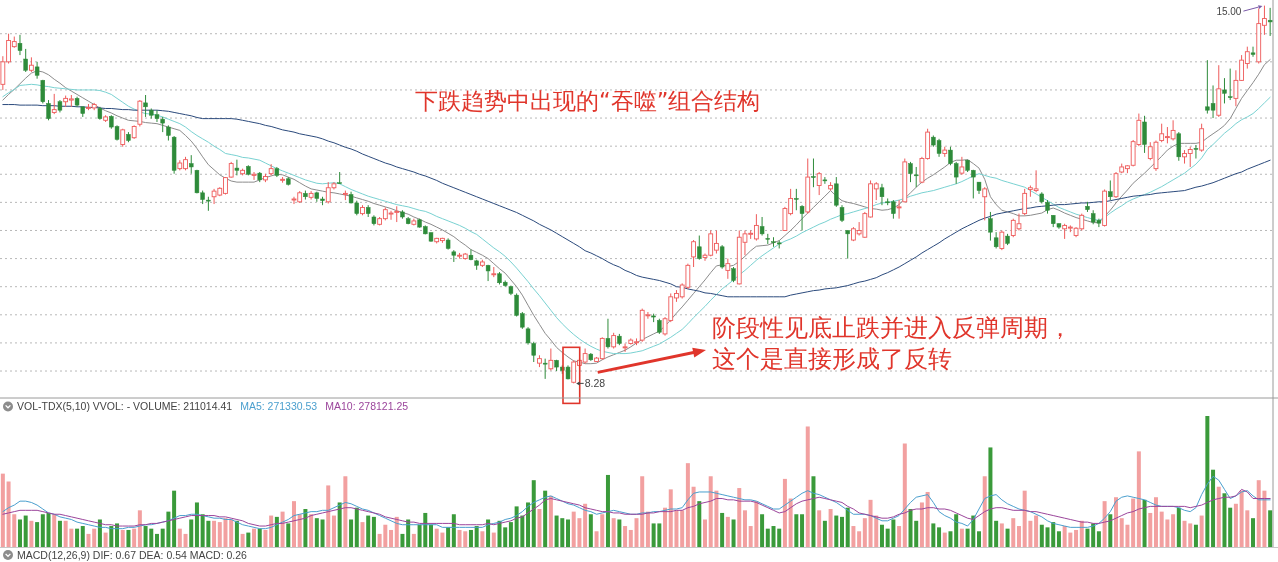  What do you see at coordinates (1229, 12) in the screenshot?
I see `annotation: 15.00` at bounding box center [1229, 12].